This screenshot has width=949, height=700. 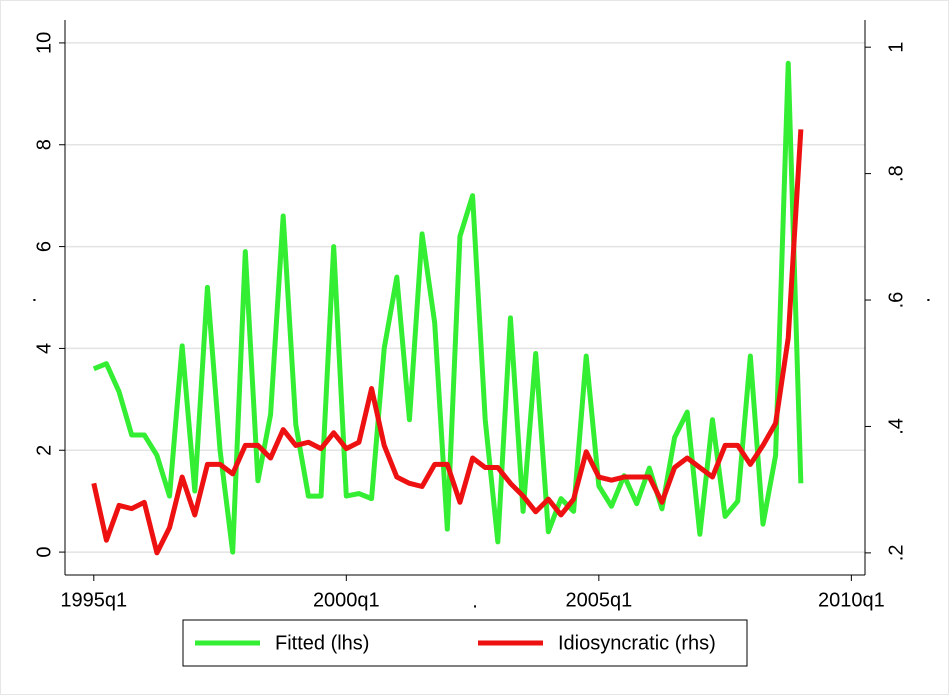 I want to click on x-axis-title: ., so click(x=475, y=601).